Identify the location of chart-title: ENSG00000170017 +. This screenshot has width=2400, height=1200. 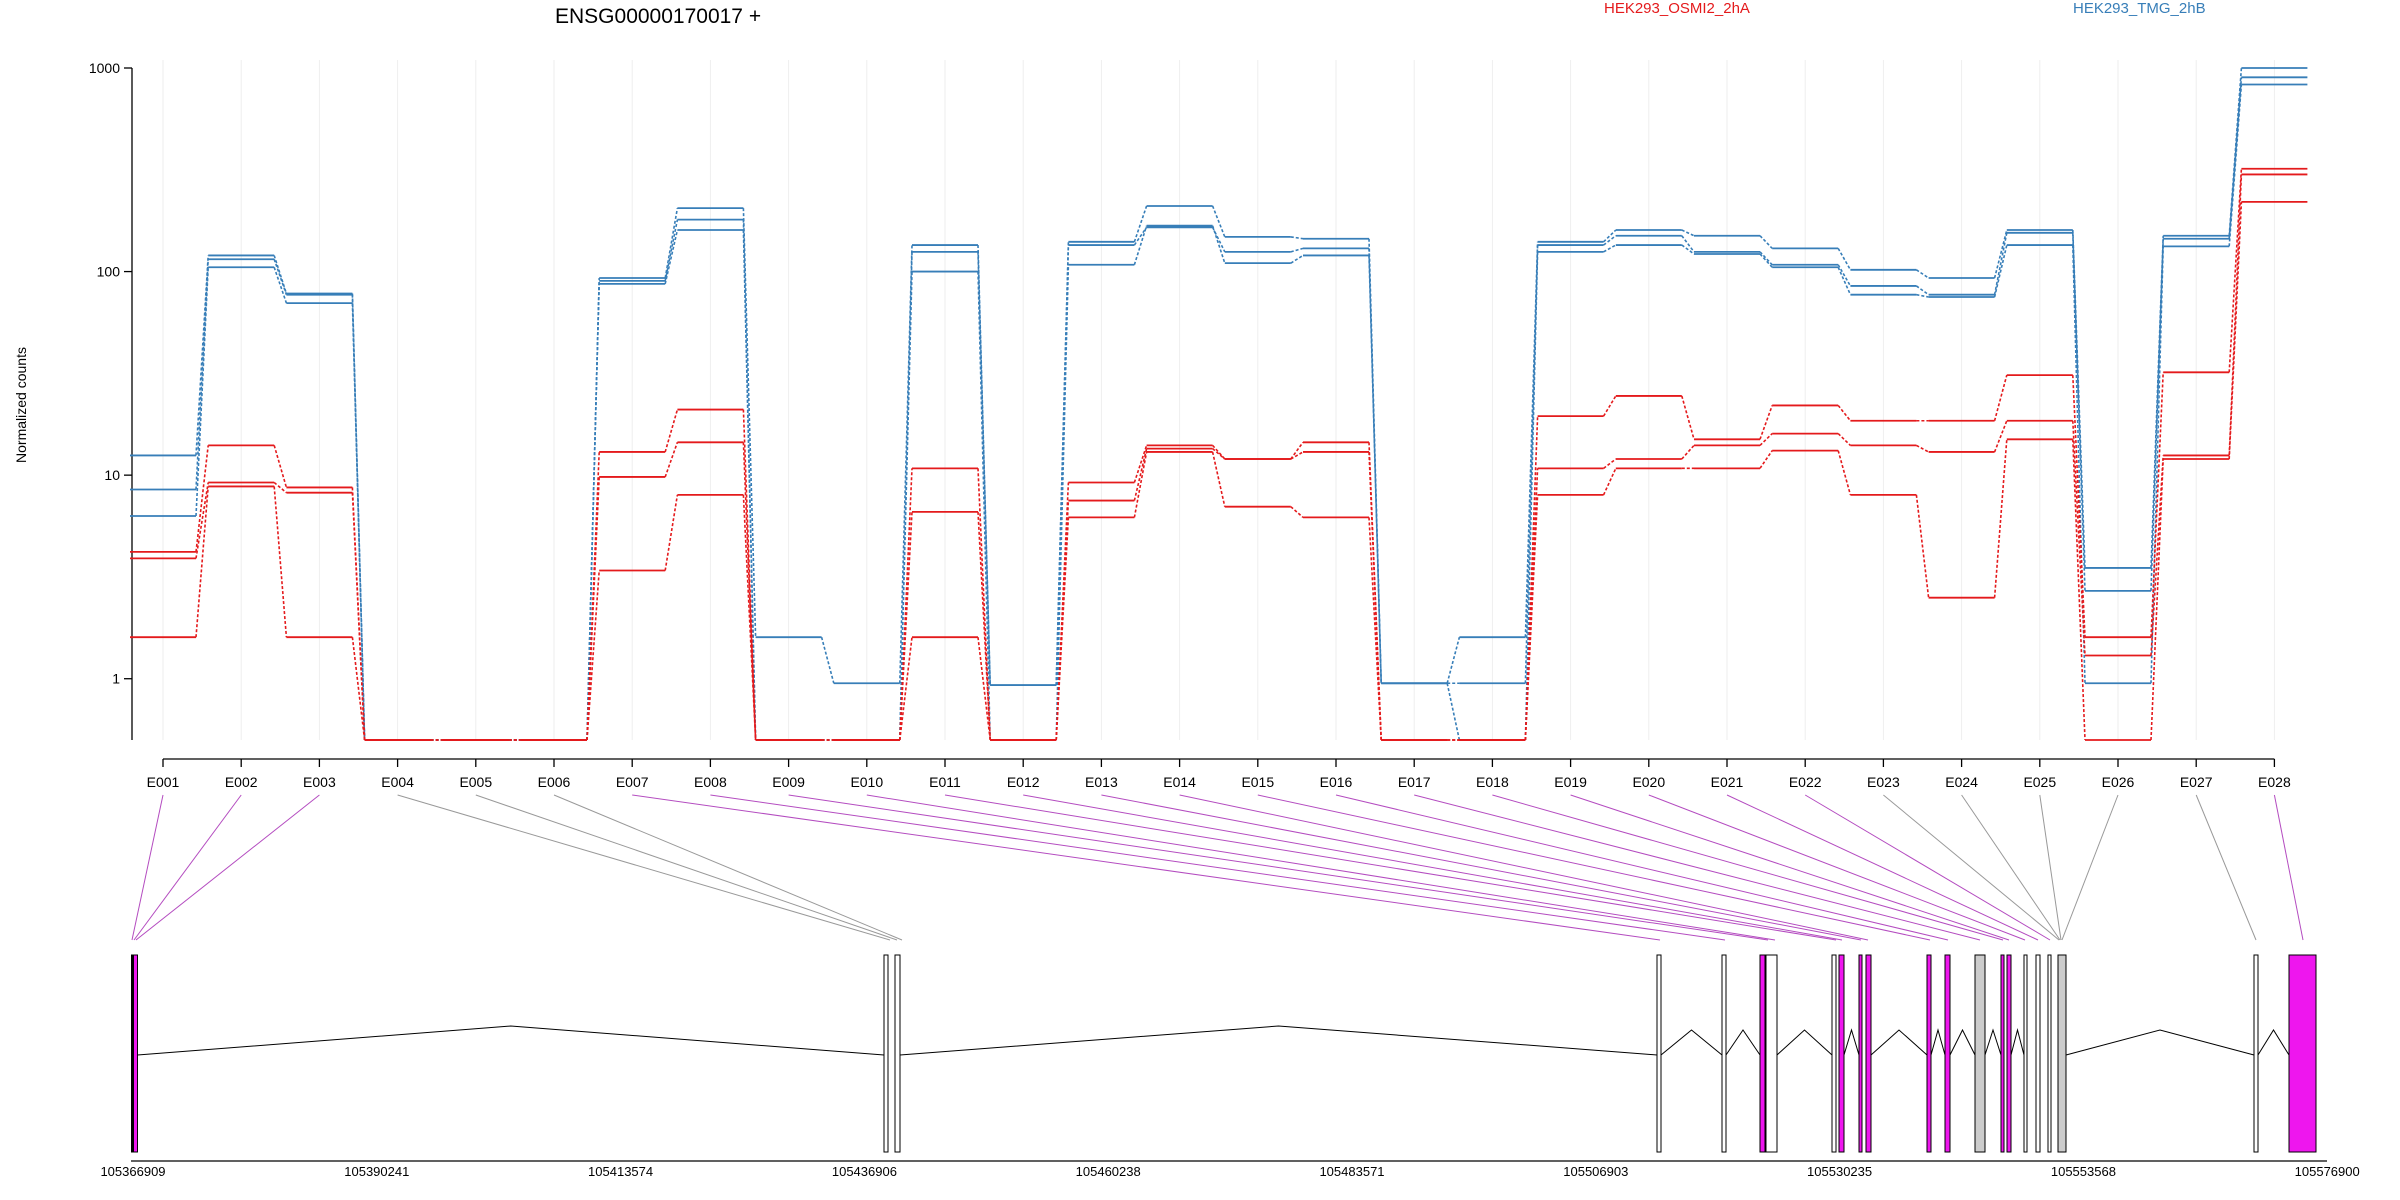
(658, 16).